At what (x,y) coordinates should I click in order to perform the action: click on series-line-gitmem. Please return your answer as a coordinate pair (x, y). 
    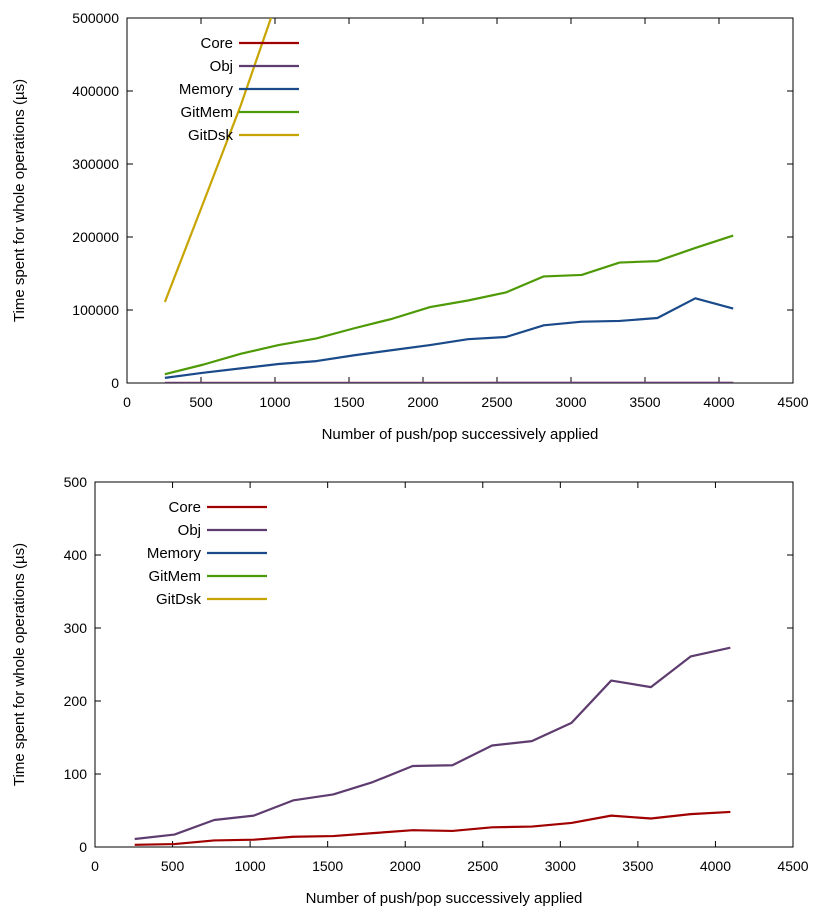
    Looking at the image, I should click on (449, 305).